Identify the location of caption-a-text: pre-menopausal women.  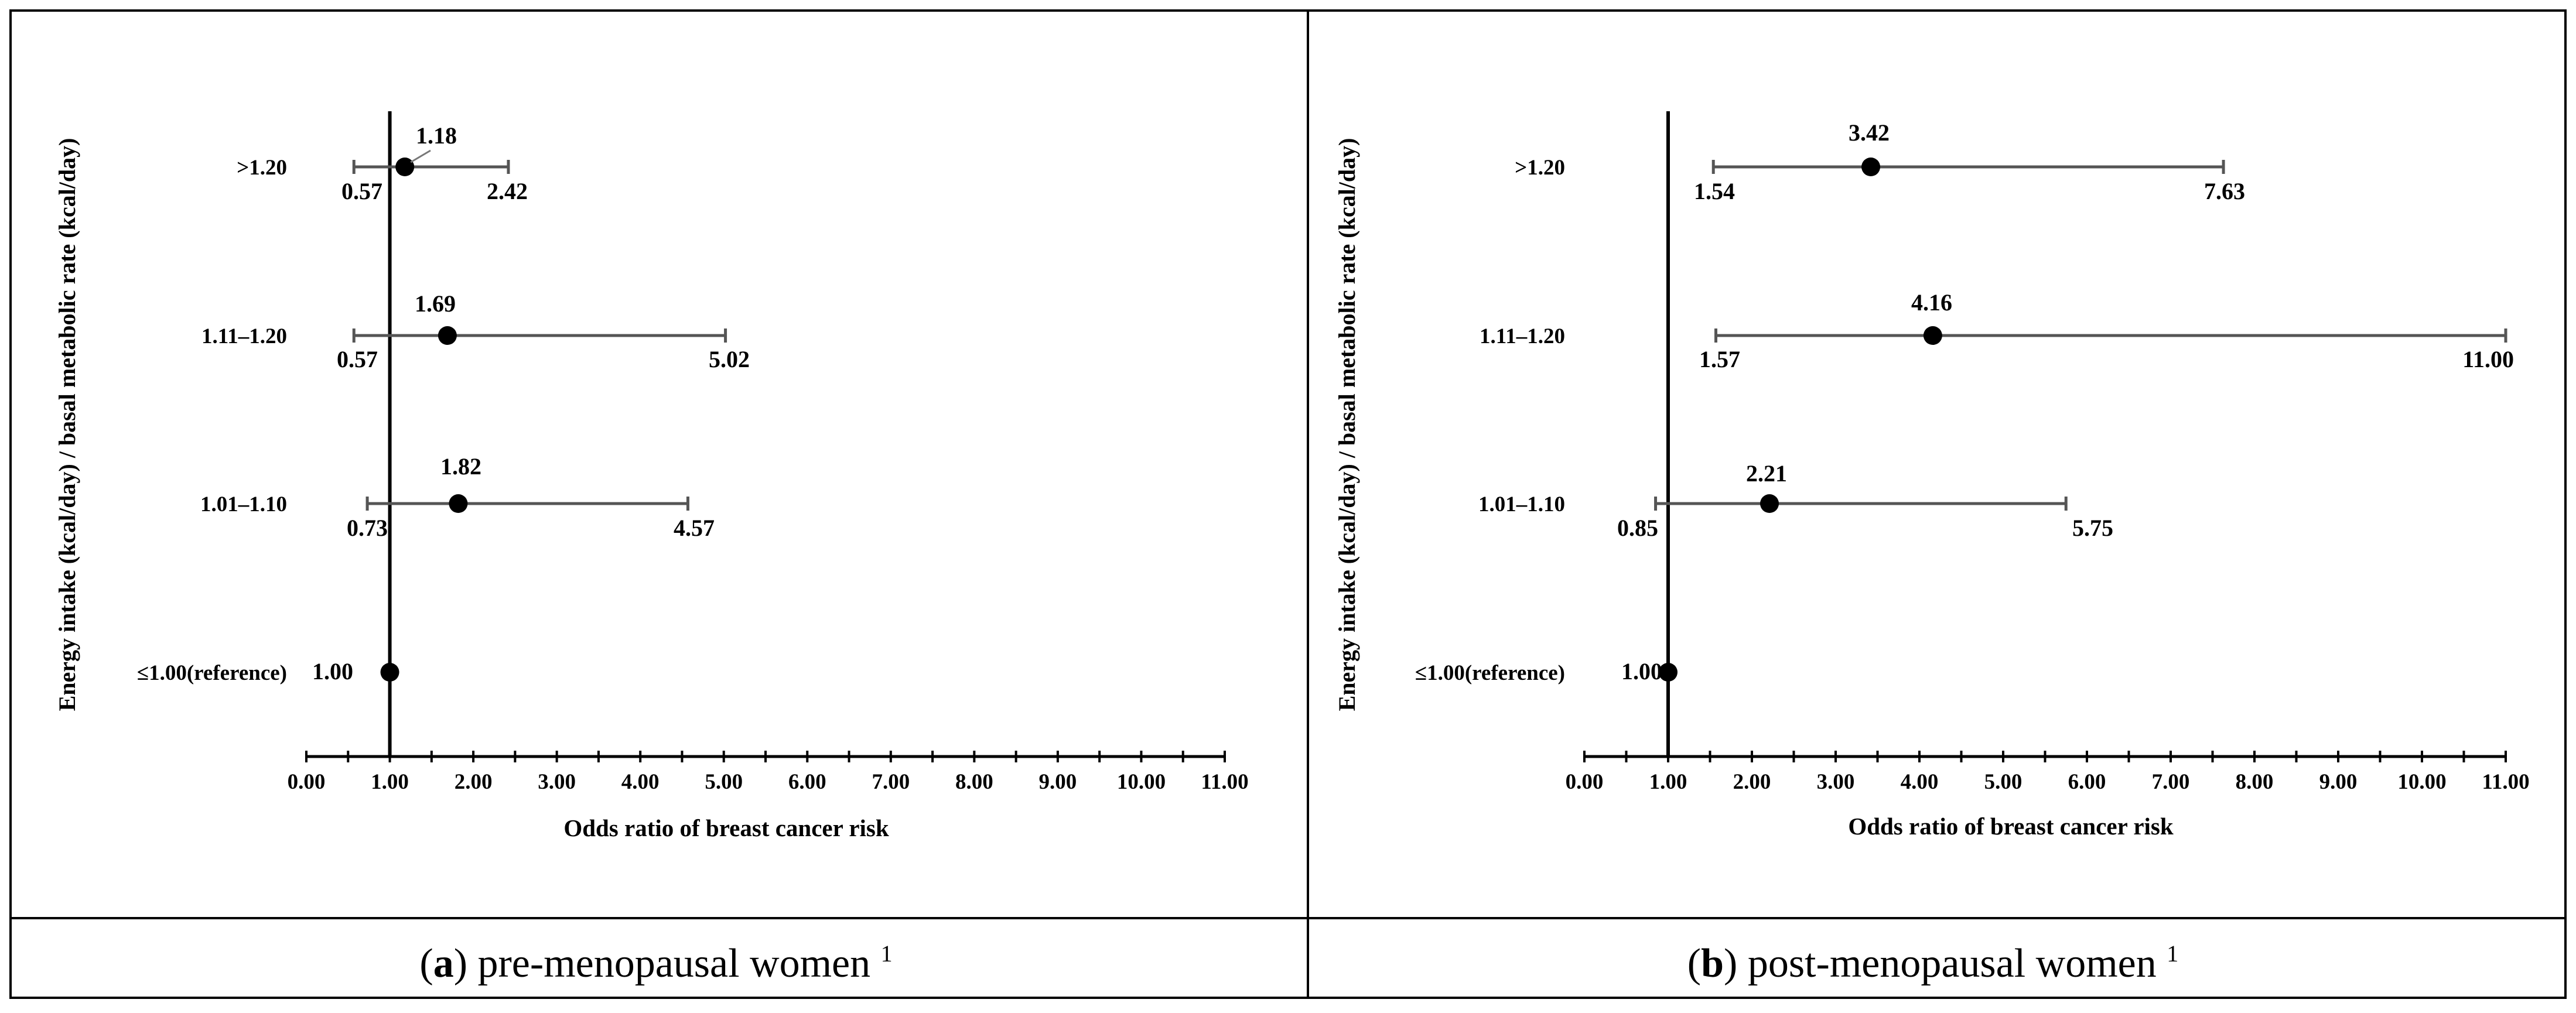
(674, 963).